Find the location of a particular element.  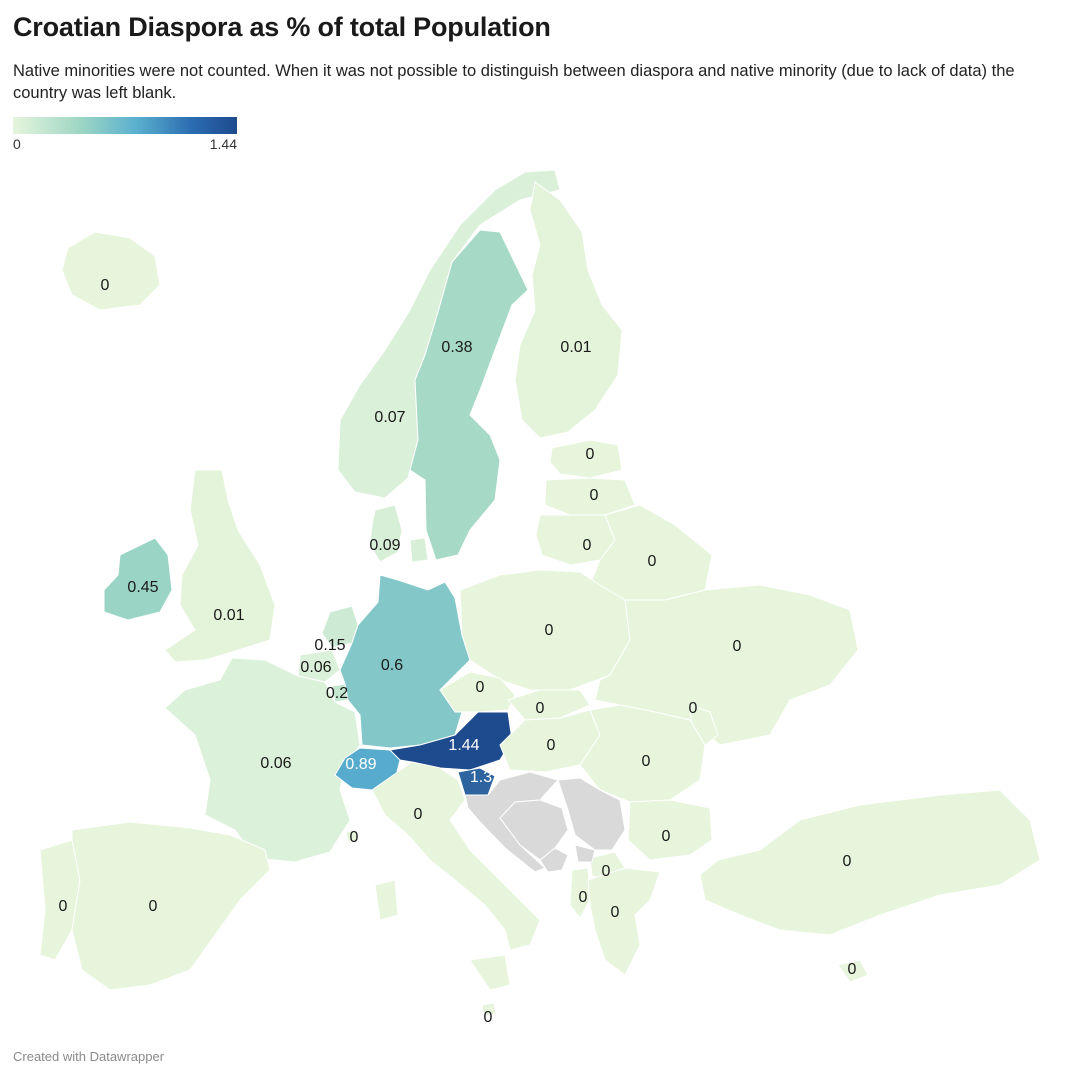

country-france is located at coordinates (262, 760).